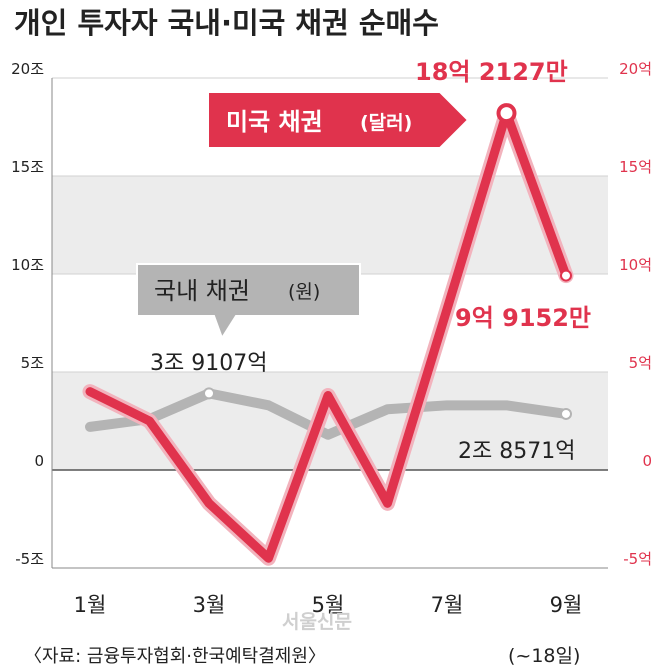 This screenshot has width=662, height=668. Describe the element at coordinates (635, 69) in the screenshot. I see `right-tick-5: 20억` at that location.